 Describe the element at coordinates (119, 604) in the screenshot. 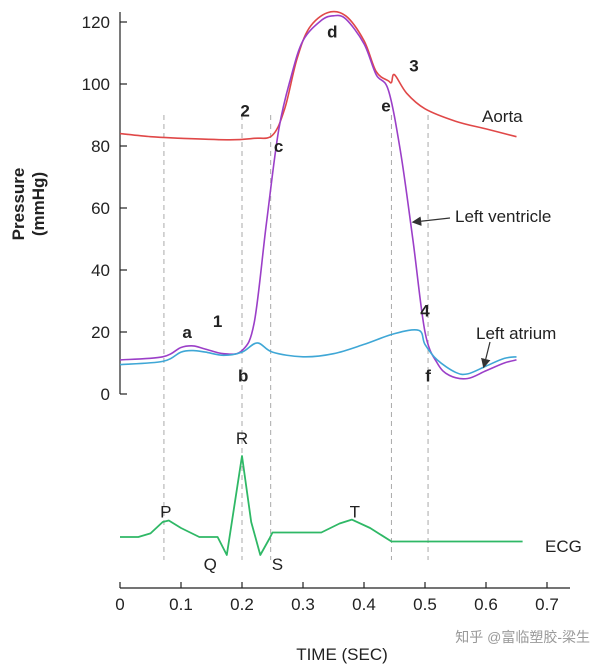

I see `x-tick-label: 0` at that location.